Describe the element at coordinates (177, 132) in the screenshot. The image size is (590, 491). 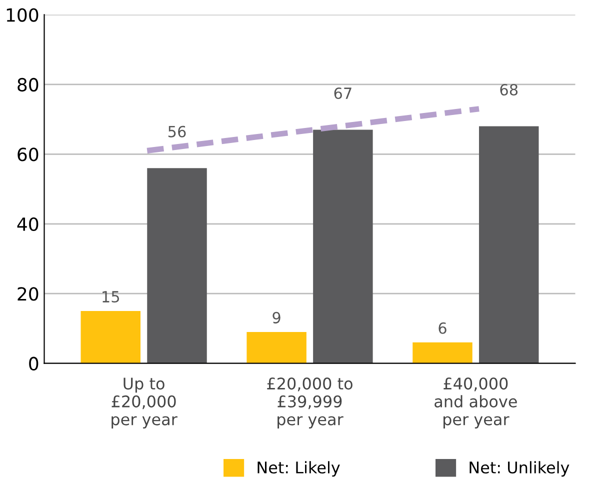
I see `data-label: 56` at that location.